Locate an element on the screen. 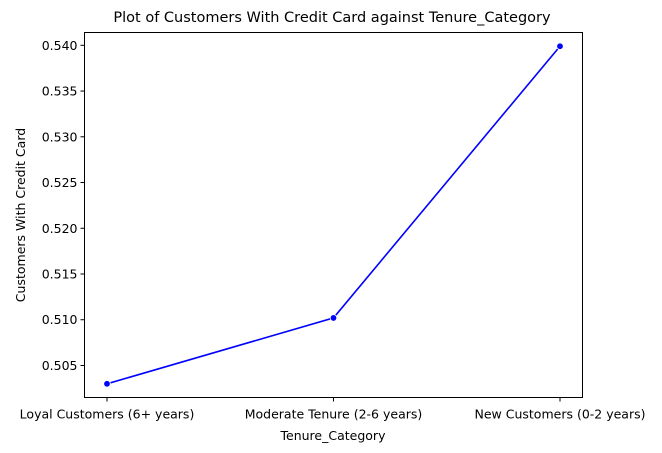 This screenshot has height=453, width=662. y-axis: 0.505 0.510 0.515 0.520 0.525 0.530 0.535 0.540 is located at coordinates (63, 205).